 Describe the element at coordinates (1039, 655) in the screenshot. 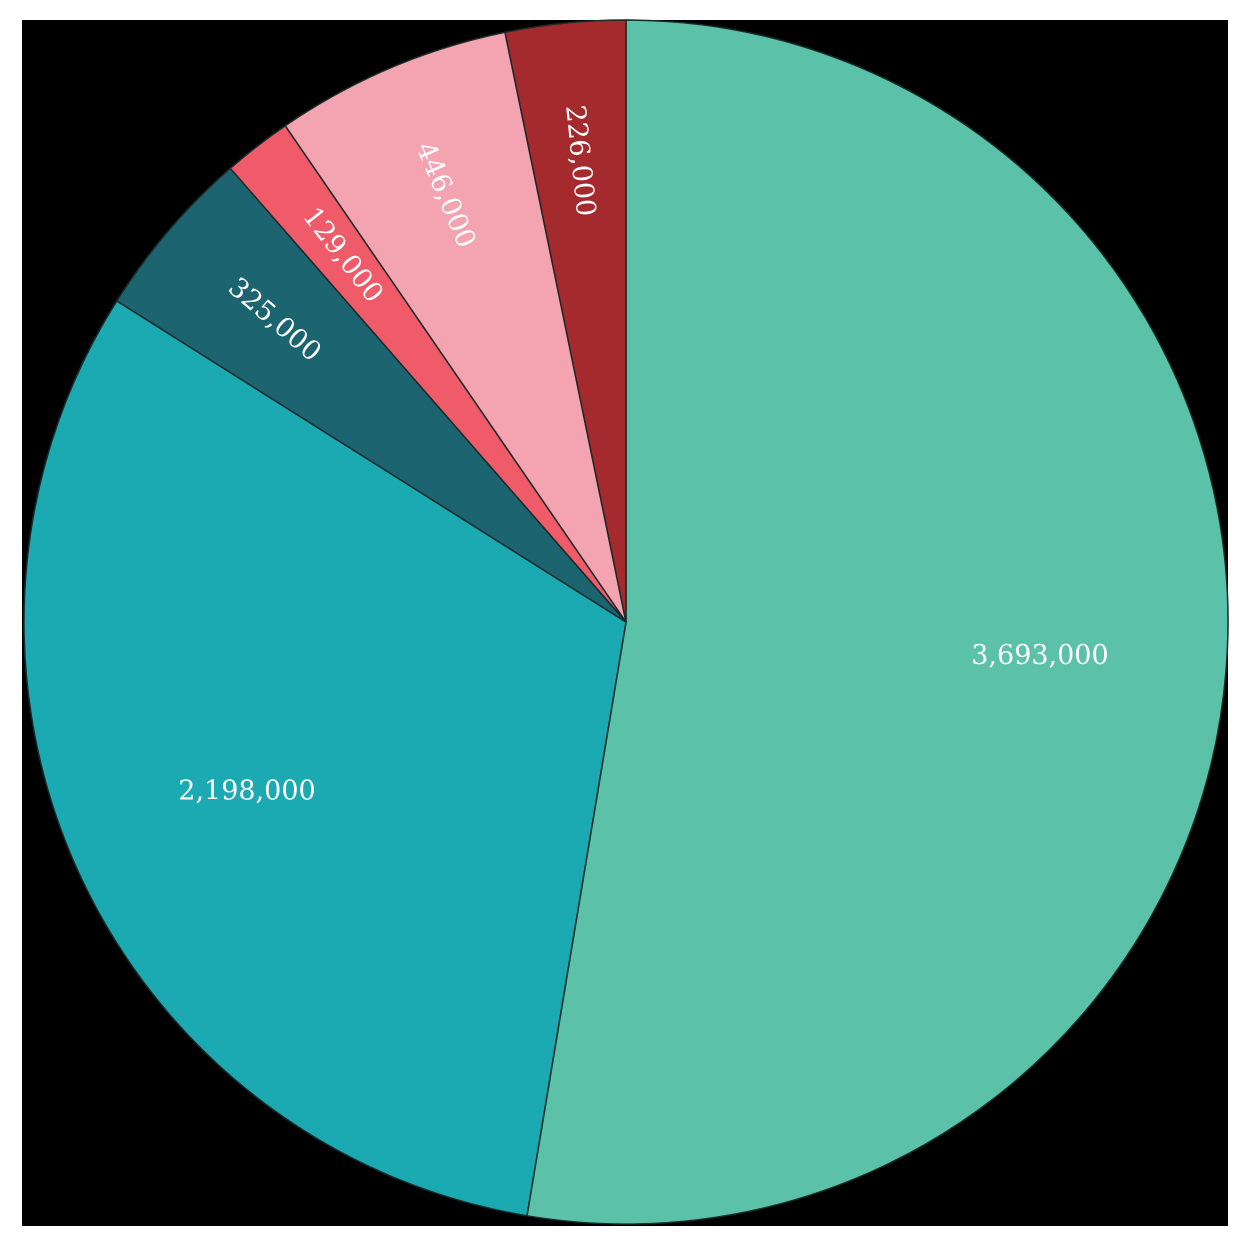

I see `slice-label: 3,693,000` at that location.